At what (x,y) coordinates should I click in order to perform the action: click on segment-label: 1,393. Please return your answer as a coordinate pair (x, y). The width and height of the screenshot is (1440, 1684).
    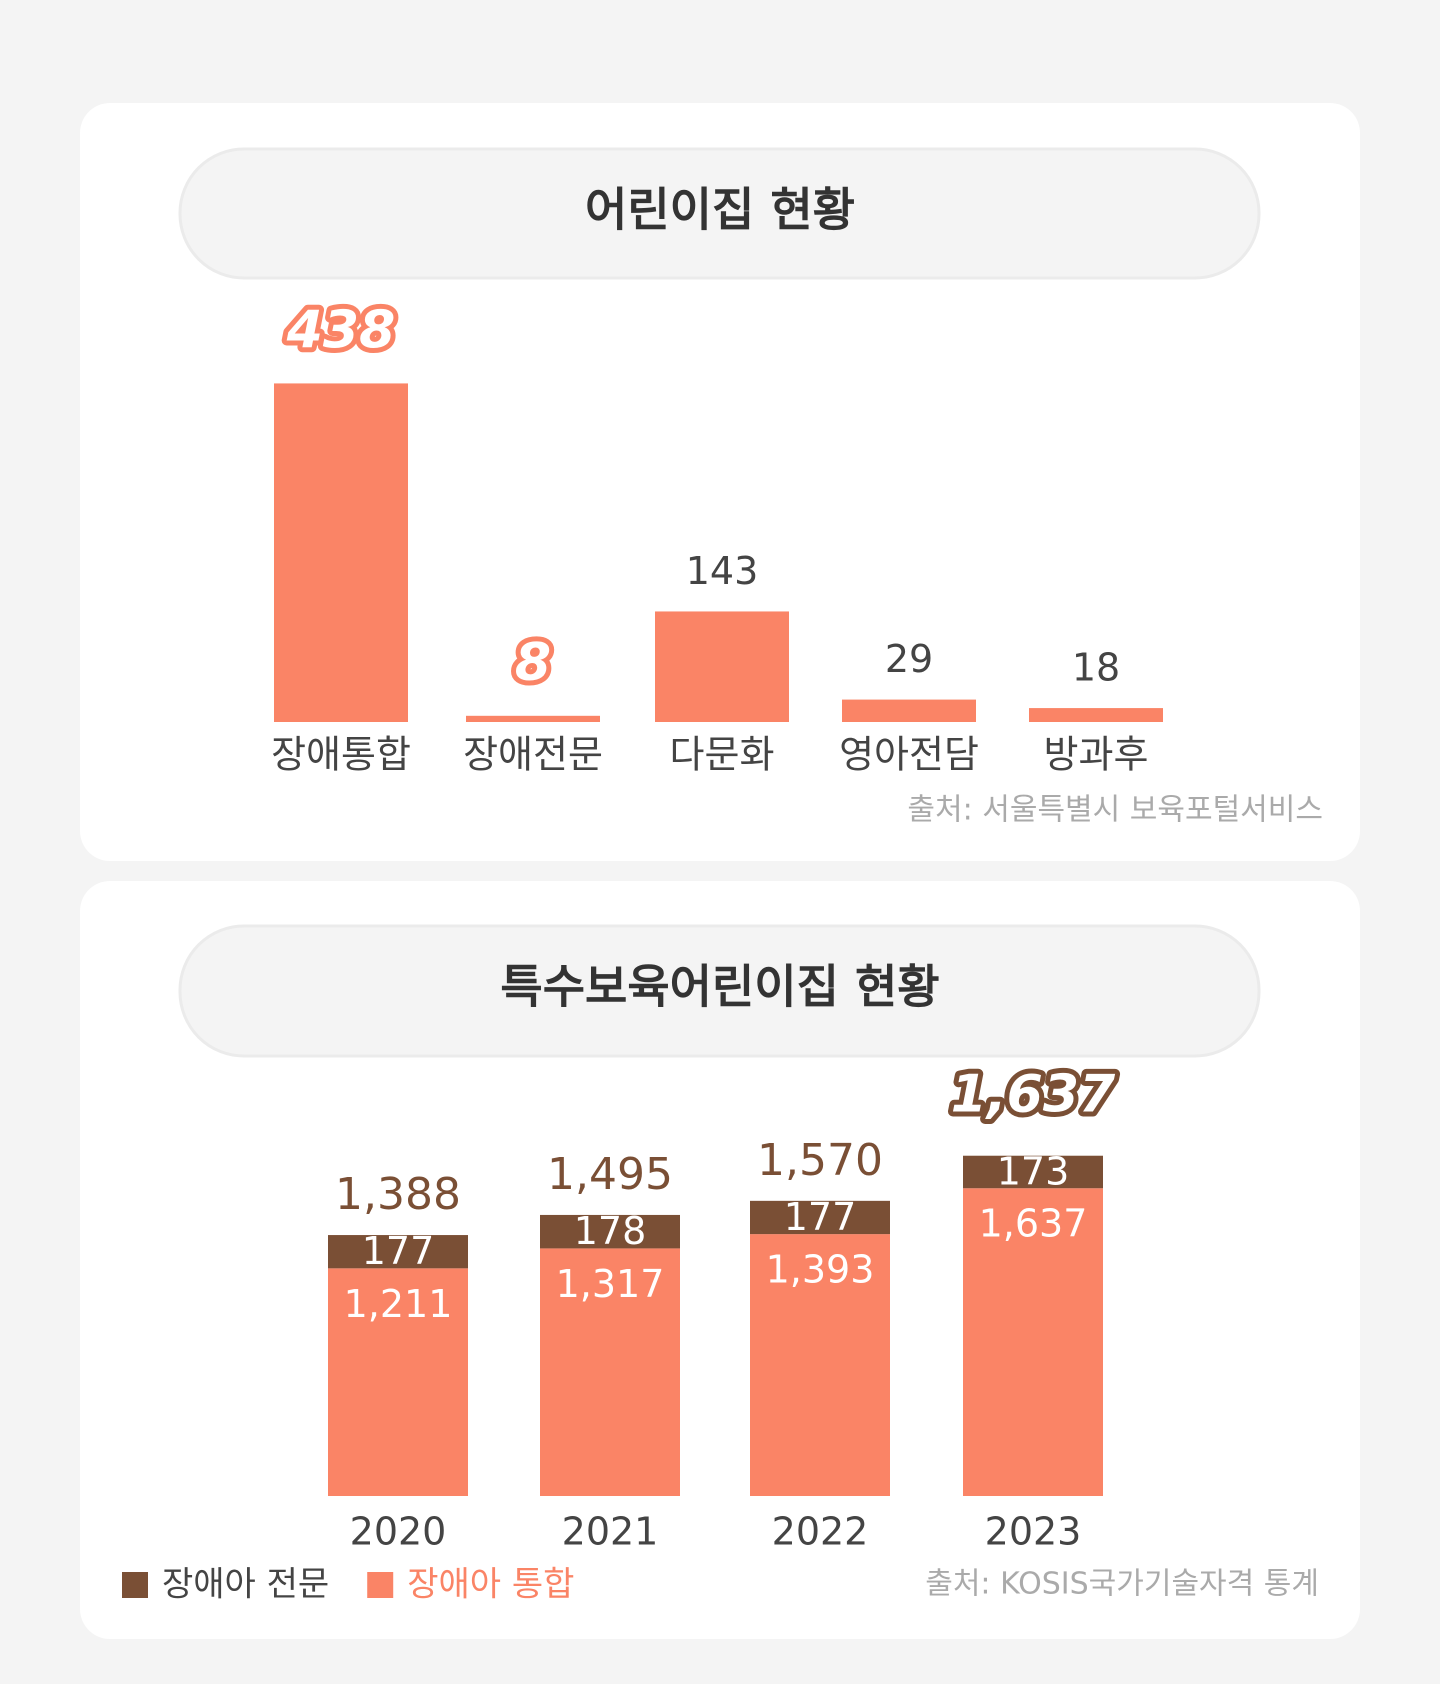
    Looking at the image, I should click on (820, 1270).